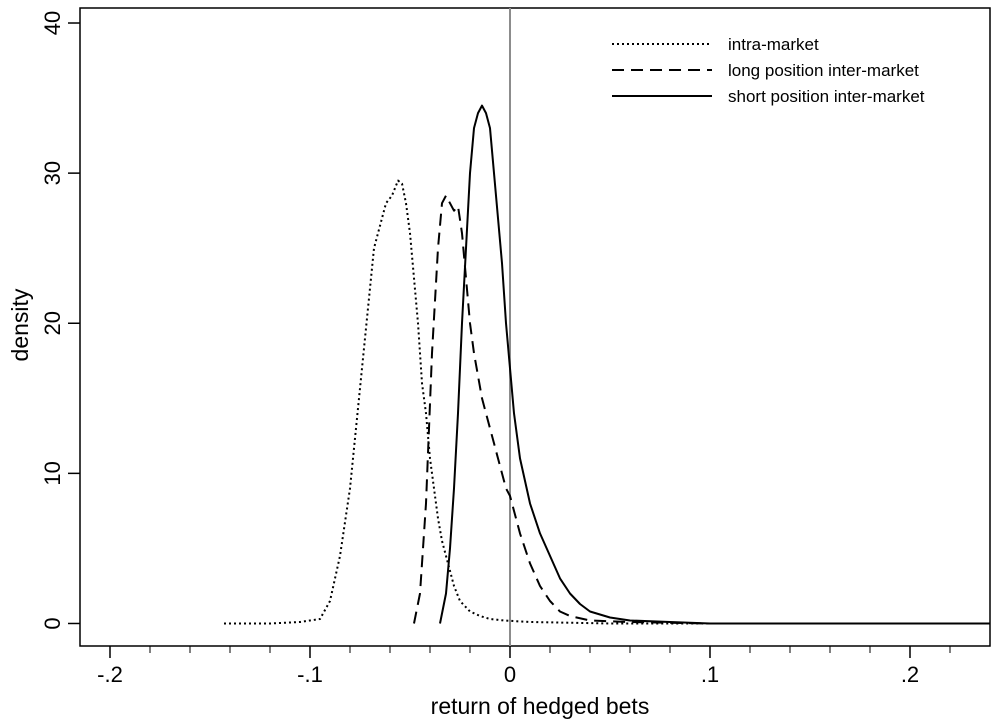  I want to click on legend-label: long position inter-market, so click(823, 70).